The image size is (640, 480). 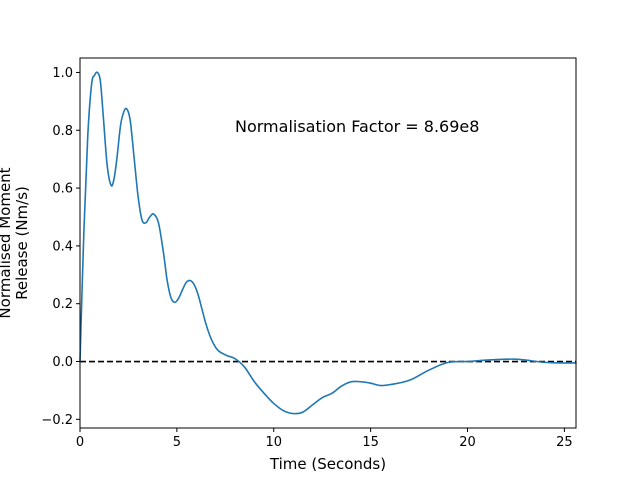 What do you see at coordinates (467, 442) in the screenshot?
I see `x-tick-label: 20` at bounding box center [467, 442].